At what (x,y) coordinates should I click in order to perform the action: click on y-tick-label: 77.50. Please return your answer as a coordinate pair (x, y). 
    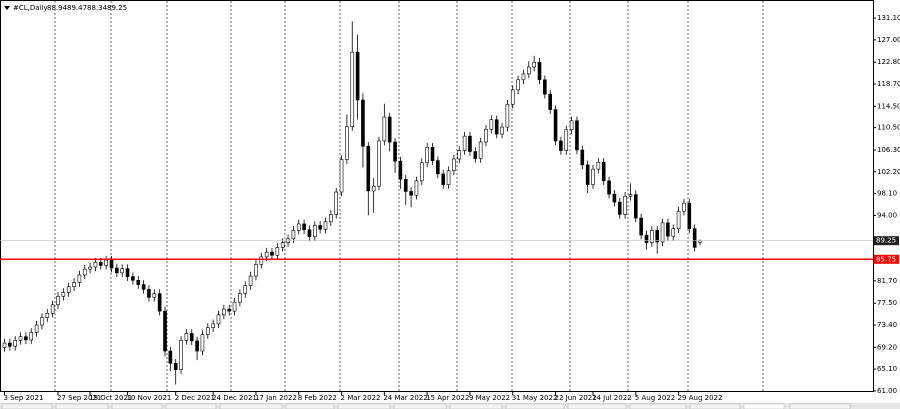
    Looking at the image, I should click on (887, 303).